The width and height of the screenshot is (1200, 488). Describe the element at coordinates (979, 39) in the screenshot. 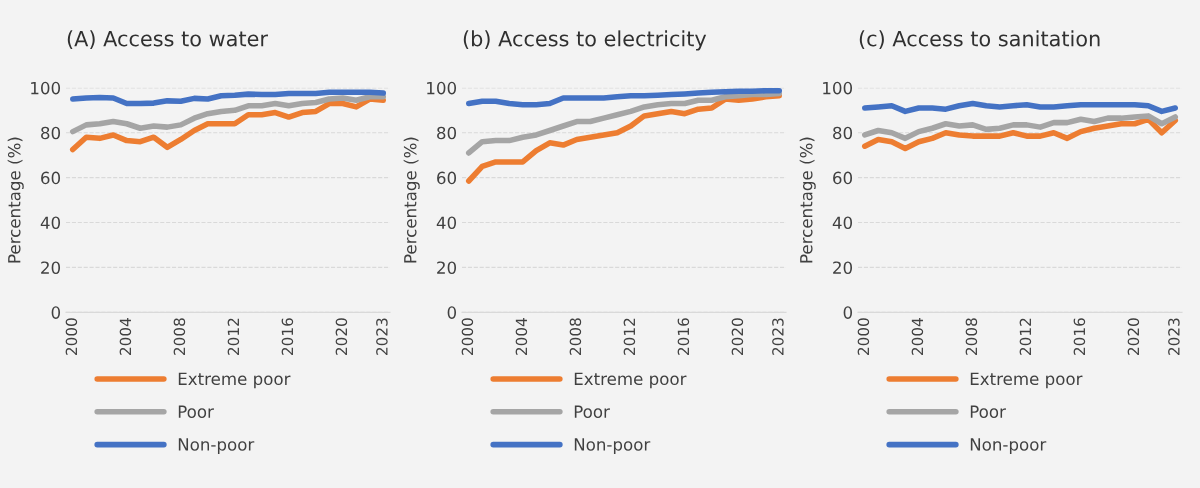

I see `chart-title: (c) Access to sanitation` at that location.